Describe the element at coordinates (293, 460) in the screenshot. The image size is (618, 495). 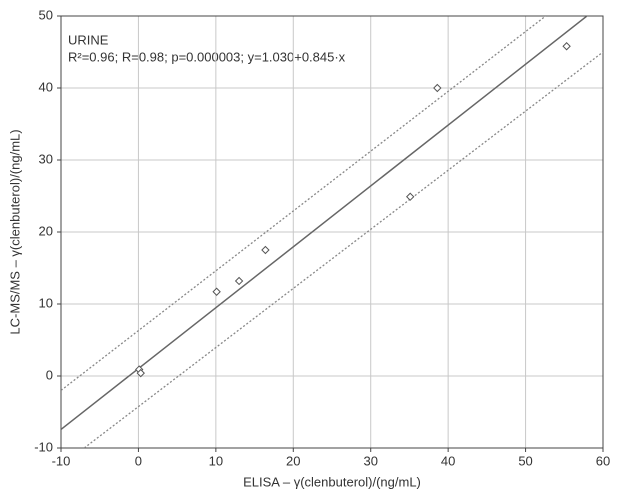
I see `x-tick-label: 20` at that location.